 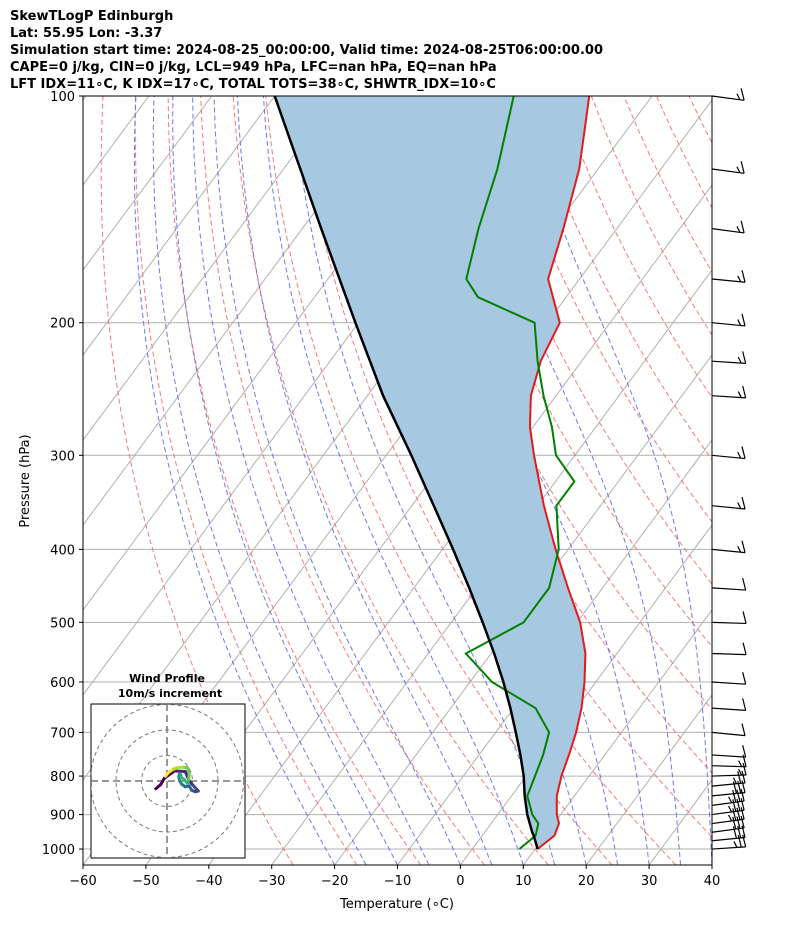 What do you see at coordinates (86, 33) in the screenshot?
I see `location-line: Lat: 55.95 Lon: -3.37` at bounding box center [86, 33].